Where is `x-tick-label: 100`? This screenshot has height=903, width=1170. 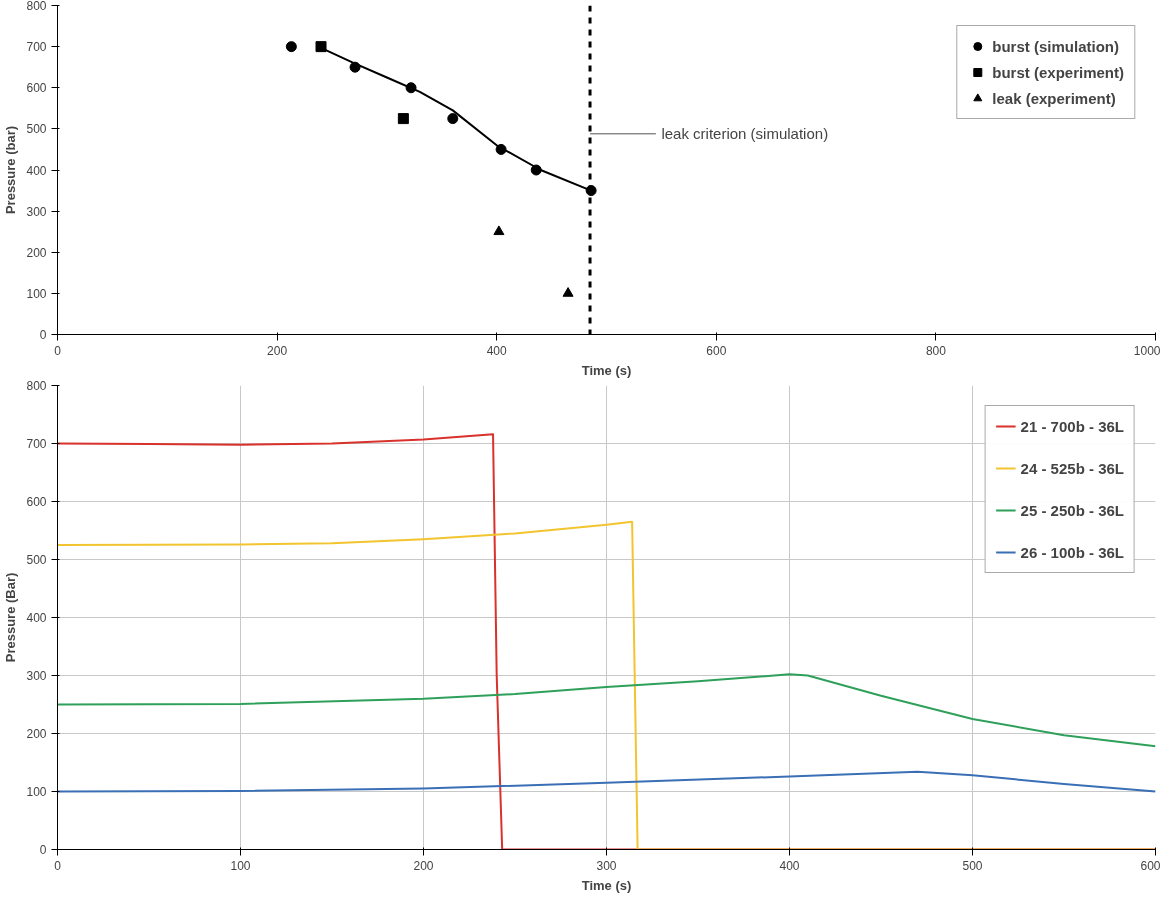 x-tick-label: 100 is located at coordinates (240, 865).